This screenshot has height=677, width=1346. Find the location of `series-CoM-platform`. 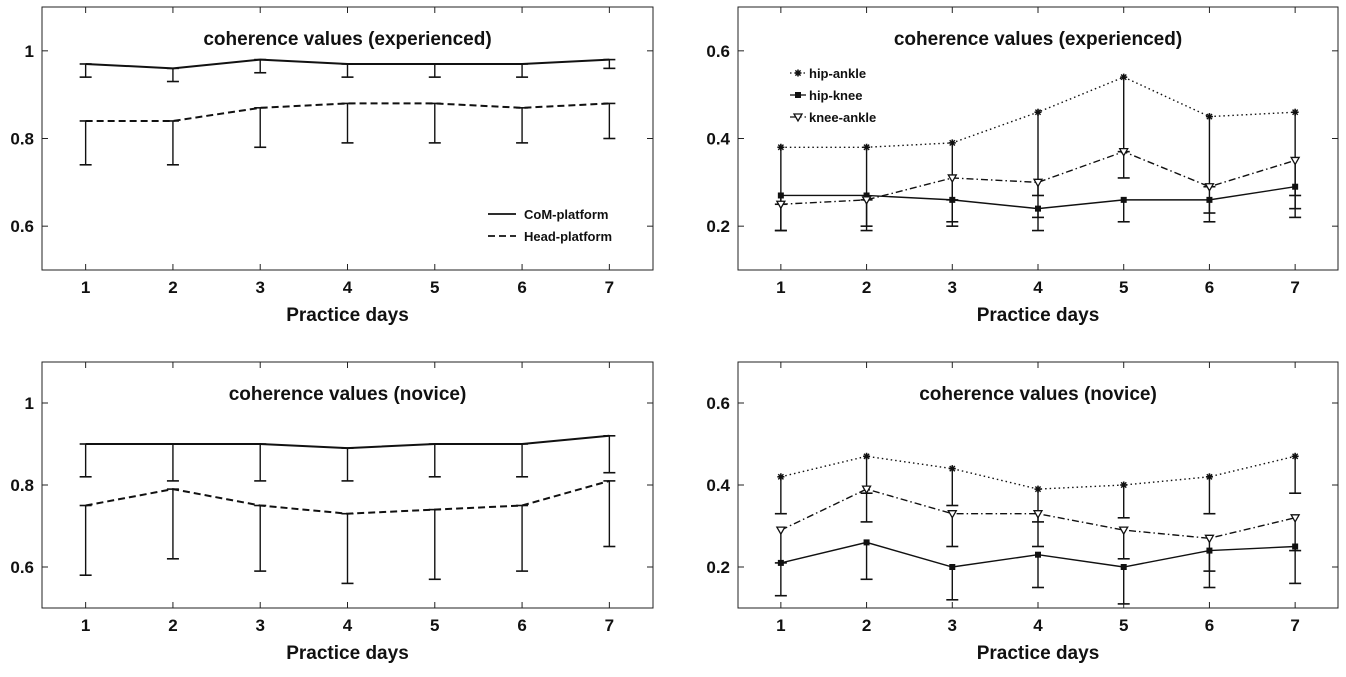

series-CoM-platform is located at coordinates (347, 458).